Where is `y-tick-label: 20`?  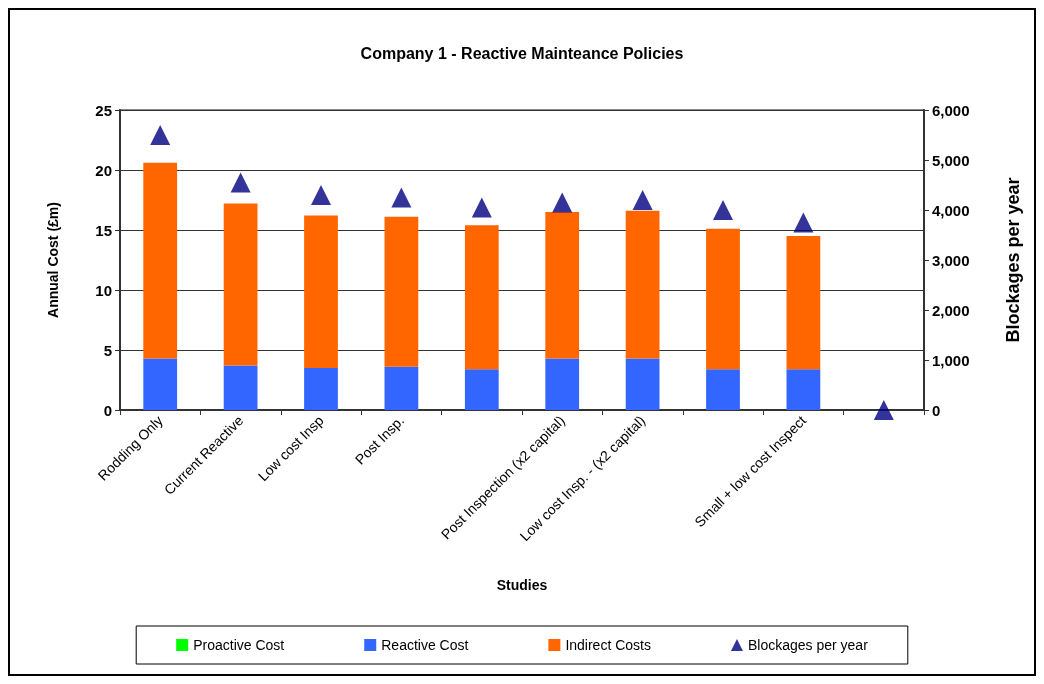 y-tick-label: 20 is located at coordinates (103, 170).